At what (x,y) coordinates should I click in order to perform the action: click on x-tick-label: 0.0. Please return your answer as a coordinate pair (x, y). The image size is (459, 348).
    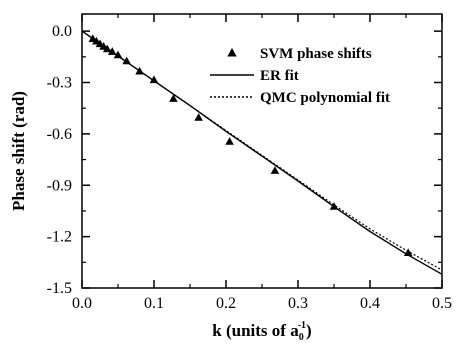
    Looking at the image, I should click on (82, 303).